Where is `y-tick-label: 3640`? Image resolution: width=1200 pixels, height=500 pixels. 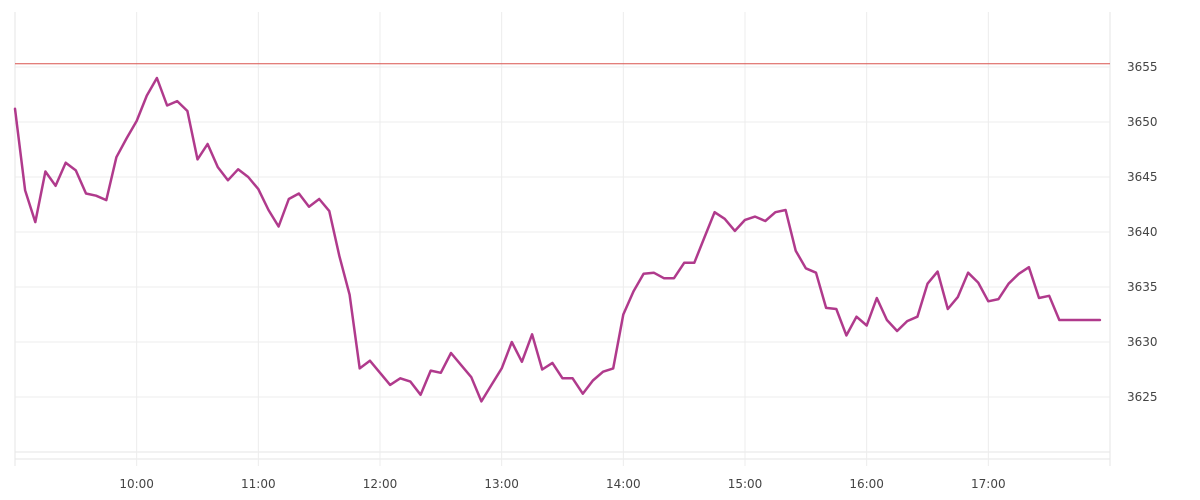
y-tick-label: 3640 is located at coordinates (1142, 232).